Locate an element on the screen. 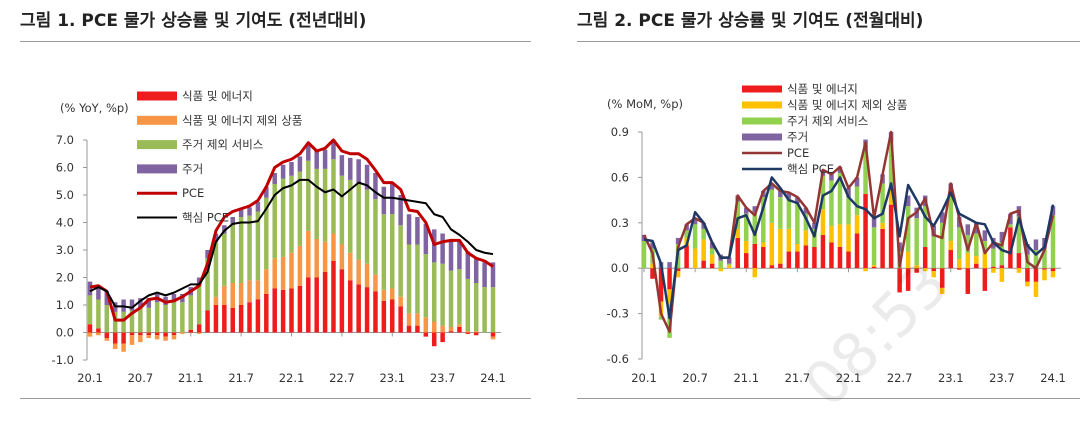  y-tick-label: -1.0 is located at coordinates (63, 360).